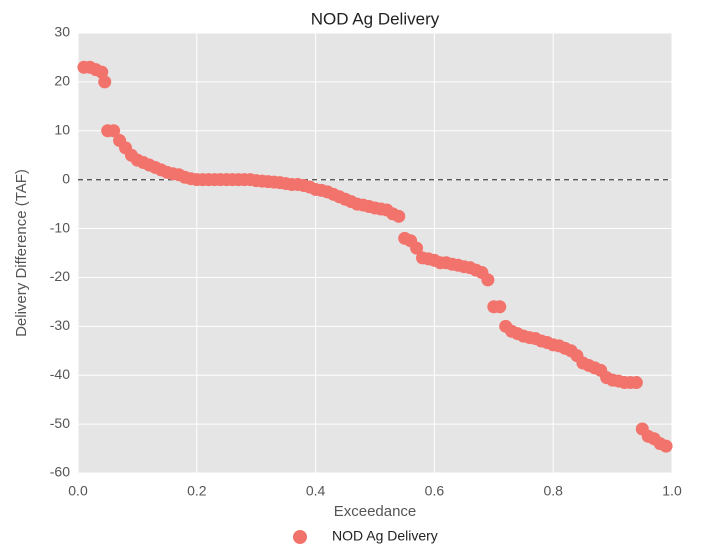 The width and height of the screenshot is (704, 555). I want to click on y-tick-label: -30, so click(60, 325).